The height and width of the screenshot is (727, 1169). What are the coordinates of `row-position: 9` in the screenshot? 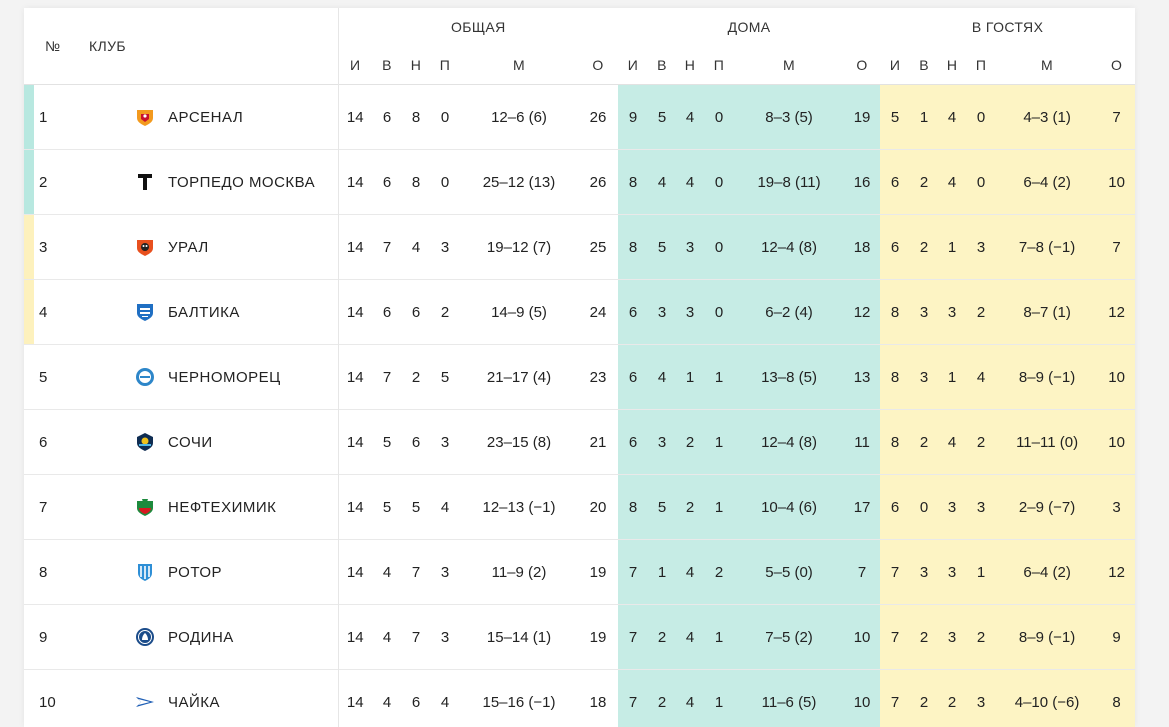 It's located at (48, 637).